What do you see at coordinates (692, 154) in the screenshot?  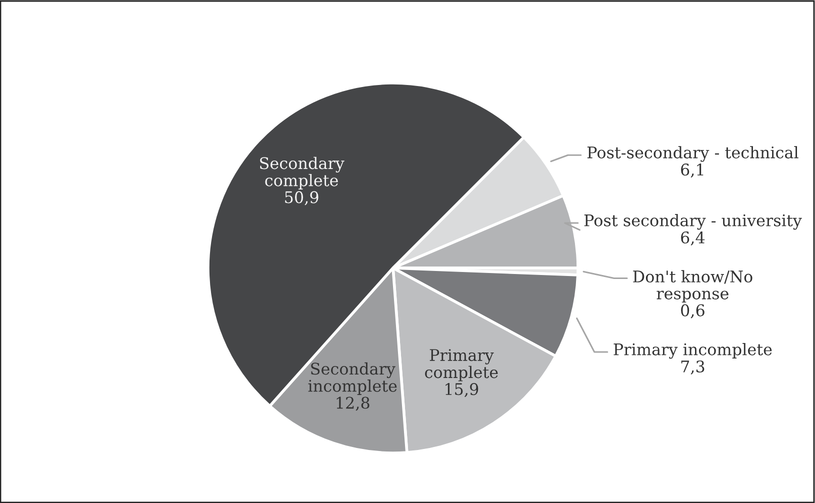 I see `slice-label: Post-secondary - technical` at bounding box center [692, 154].